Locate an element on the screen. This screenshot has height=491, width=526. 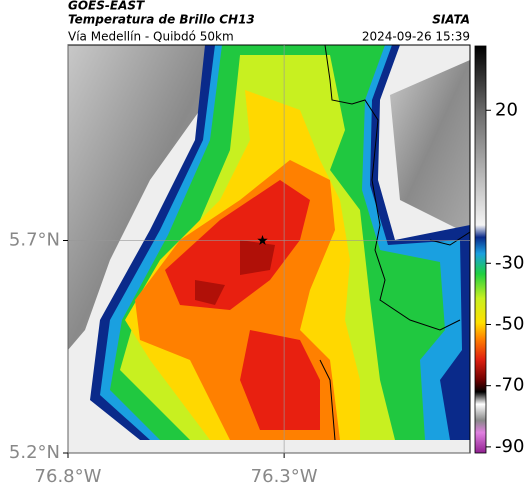
colorbar-tick-label: -90 is located at coordinates (509, 446).